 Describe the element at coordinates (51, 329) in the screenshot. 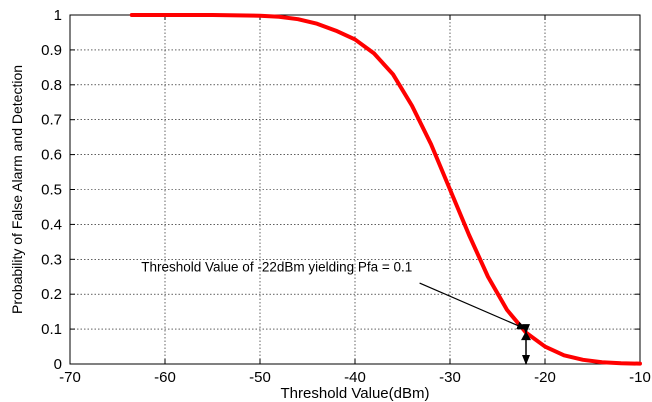

I see `y-tick-label: 0.1` at that location.